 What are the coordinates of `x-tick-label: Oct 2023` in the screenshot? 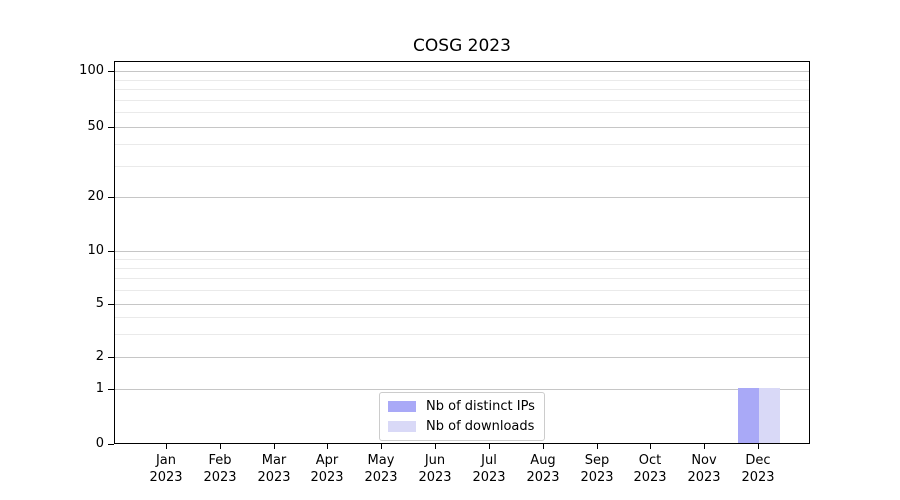 It's located at (650, 469).